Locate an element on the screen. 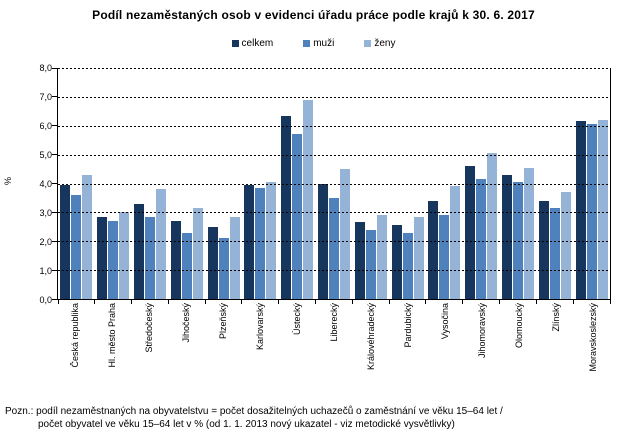  x-axis-label: Zlínský is located at coordinates (555, 317).